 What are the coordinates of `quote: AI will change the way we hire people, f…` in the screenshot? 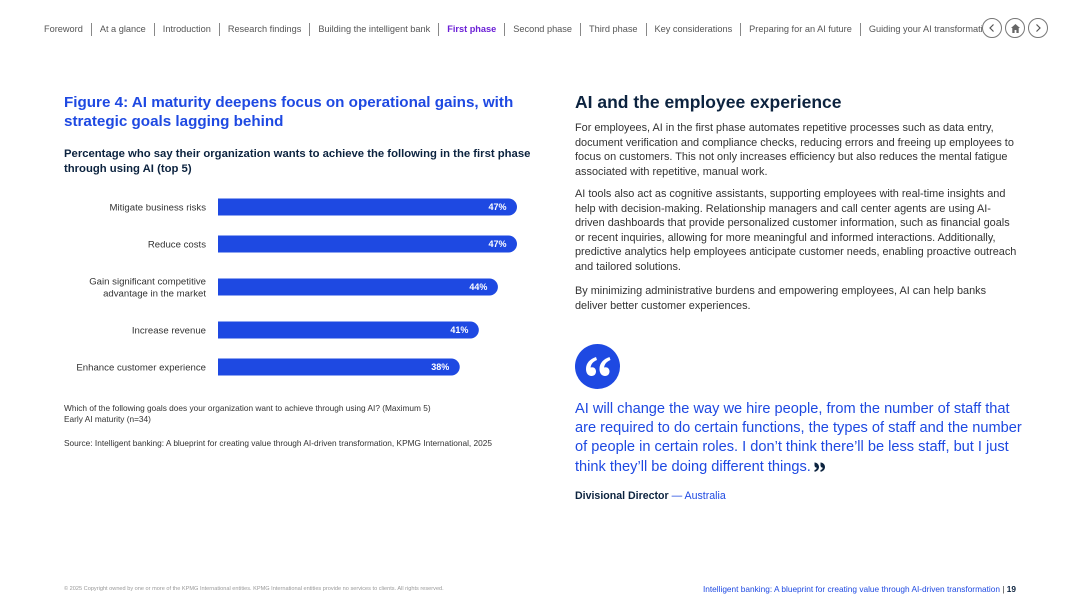 It's located at (799, 438).